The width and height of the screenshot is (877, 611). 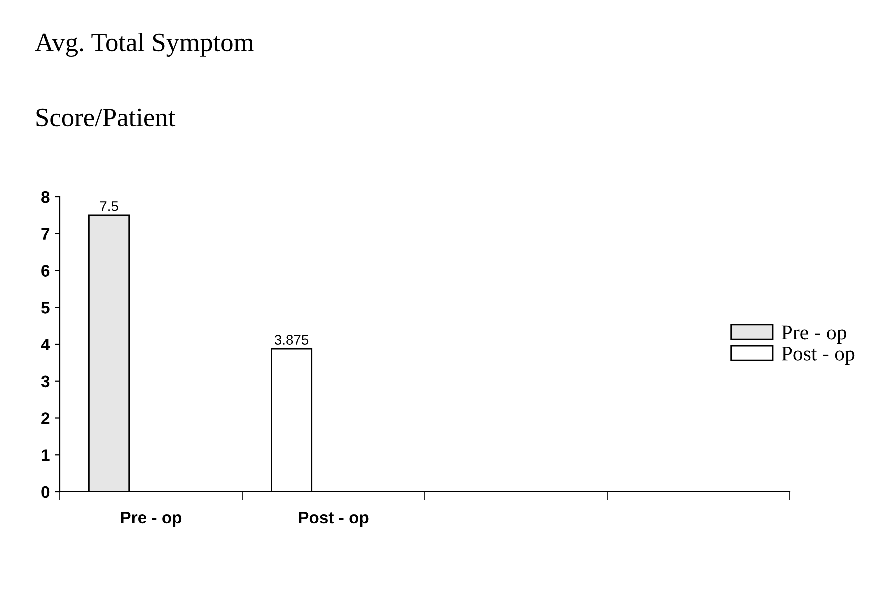 What do you see at coordinates (45, 382) in the screenshot?
I see `y-tick-label: 3` at bounding box center [45, 382].